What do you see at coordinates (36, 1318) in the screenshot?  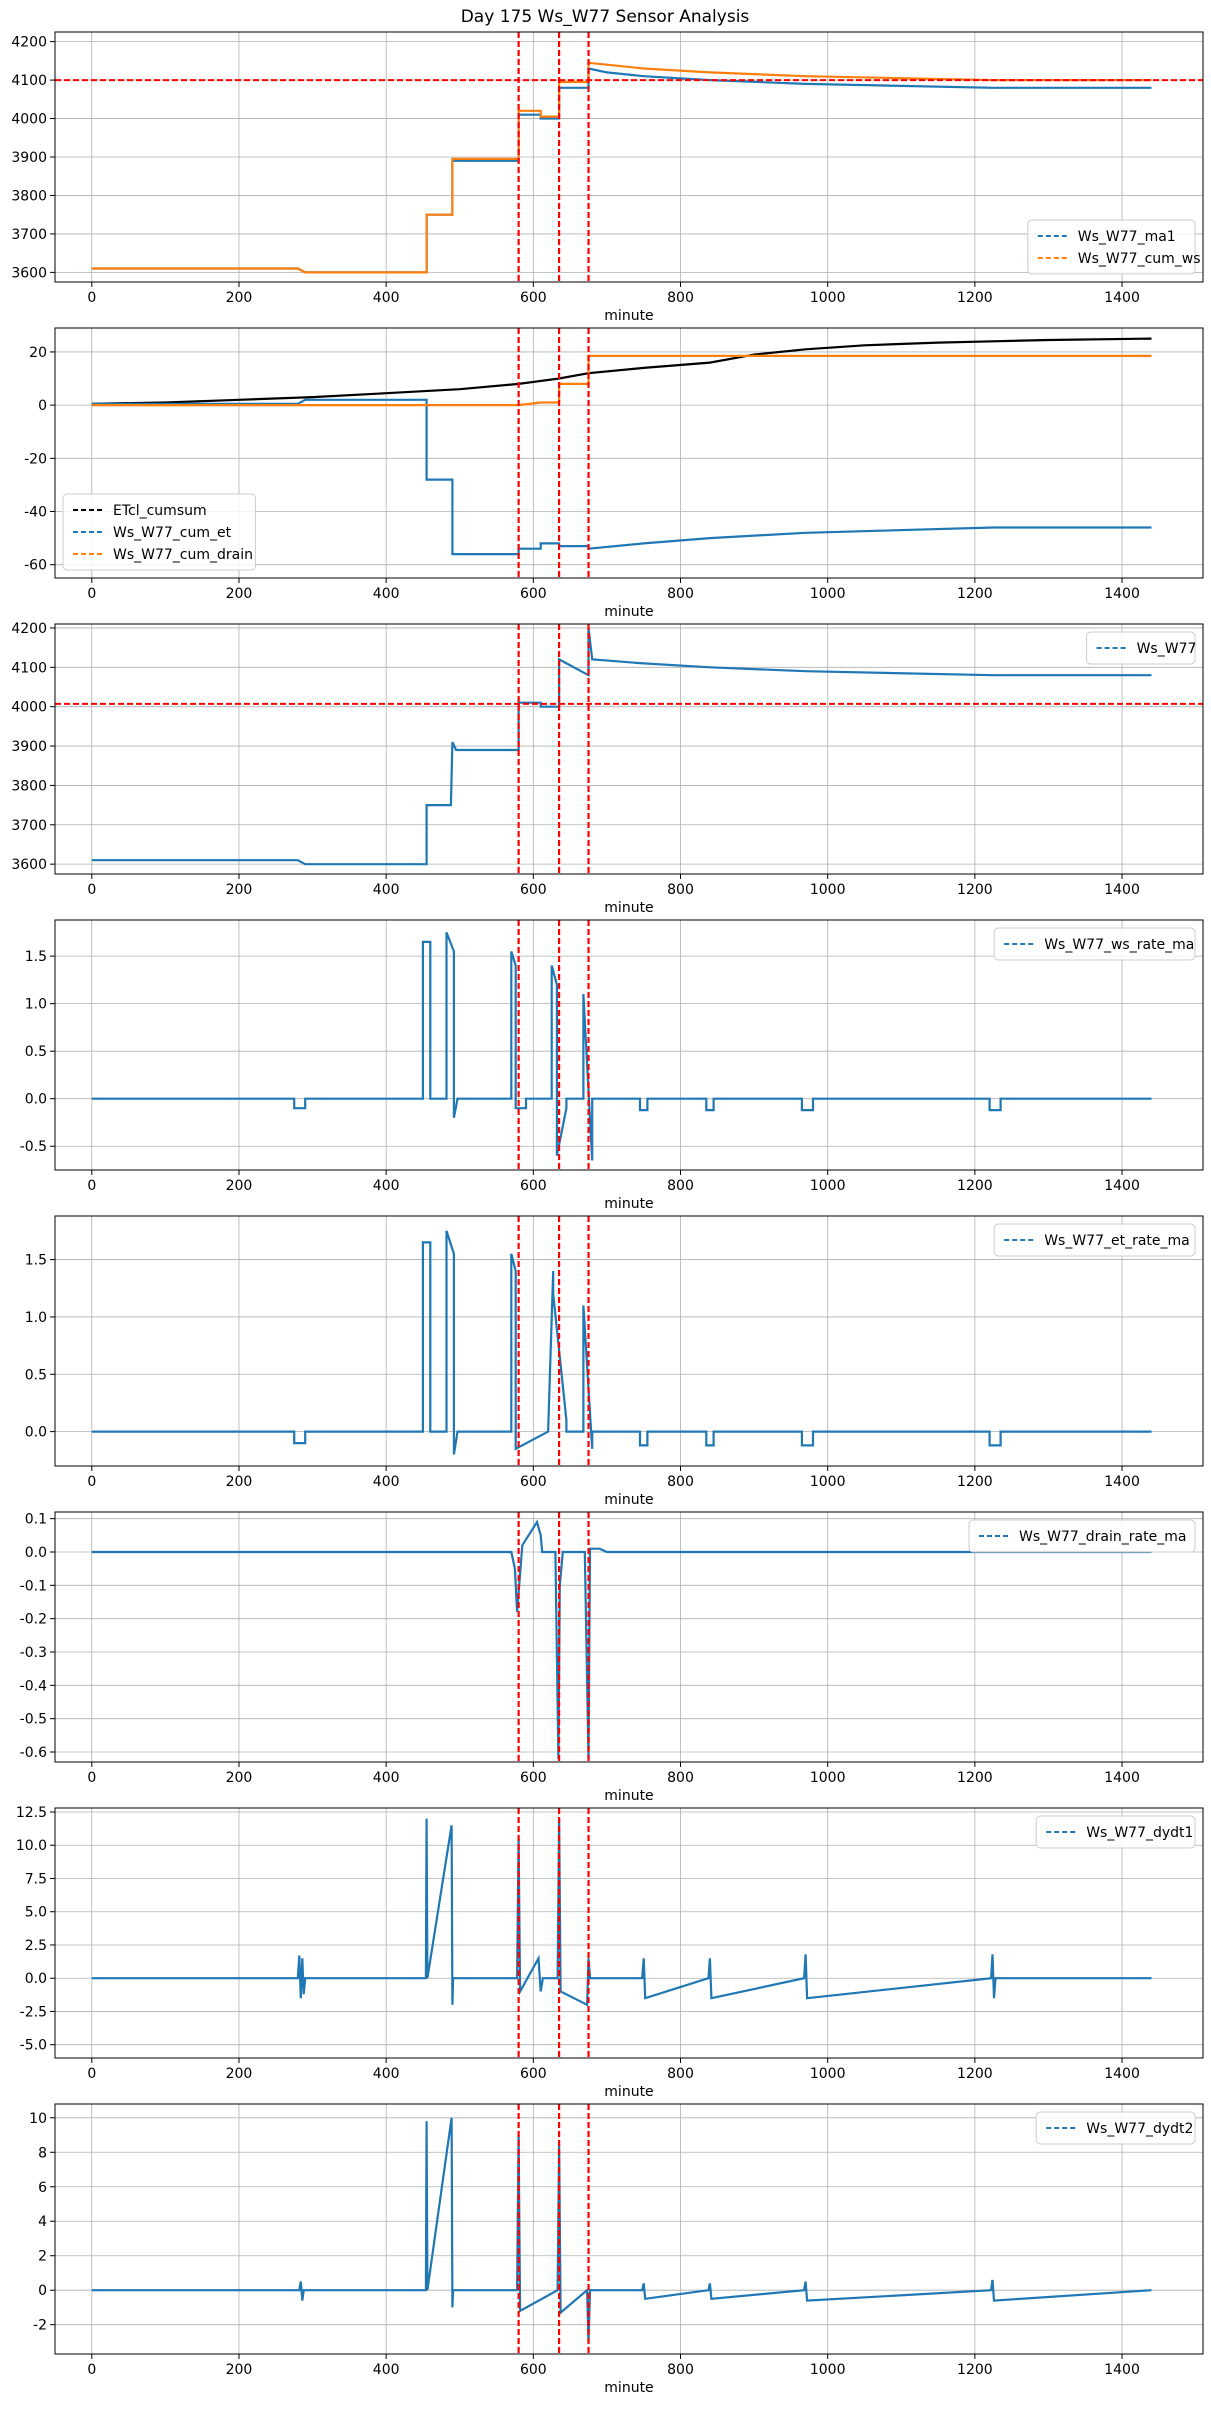 I see `y-tick-label: 1.0` at bounding box center [36, 1318].